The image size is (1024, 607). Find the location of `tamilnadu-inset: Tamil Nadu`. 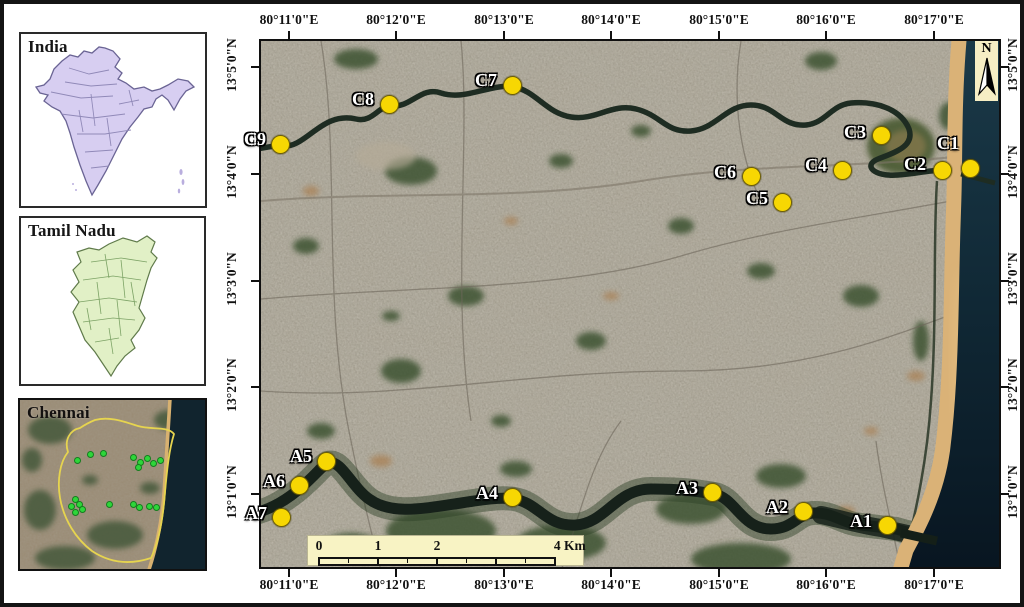

tamilnadu-inset: Tamil Nadu is located at coordinates (112, 301).